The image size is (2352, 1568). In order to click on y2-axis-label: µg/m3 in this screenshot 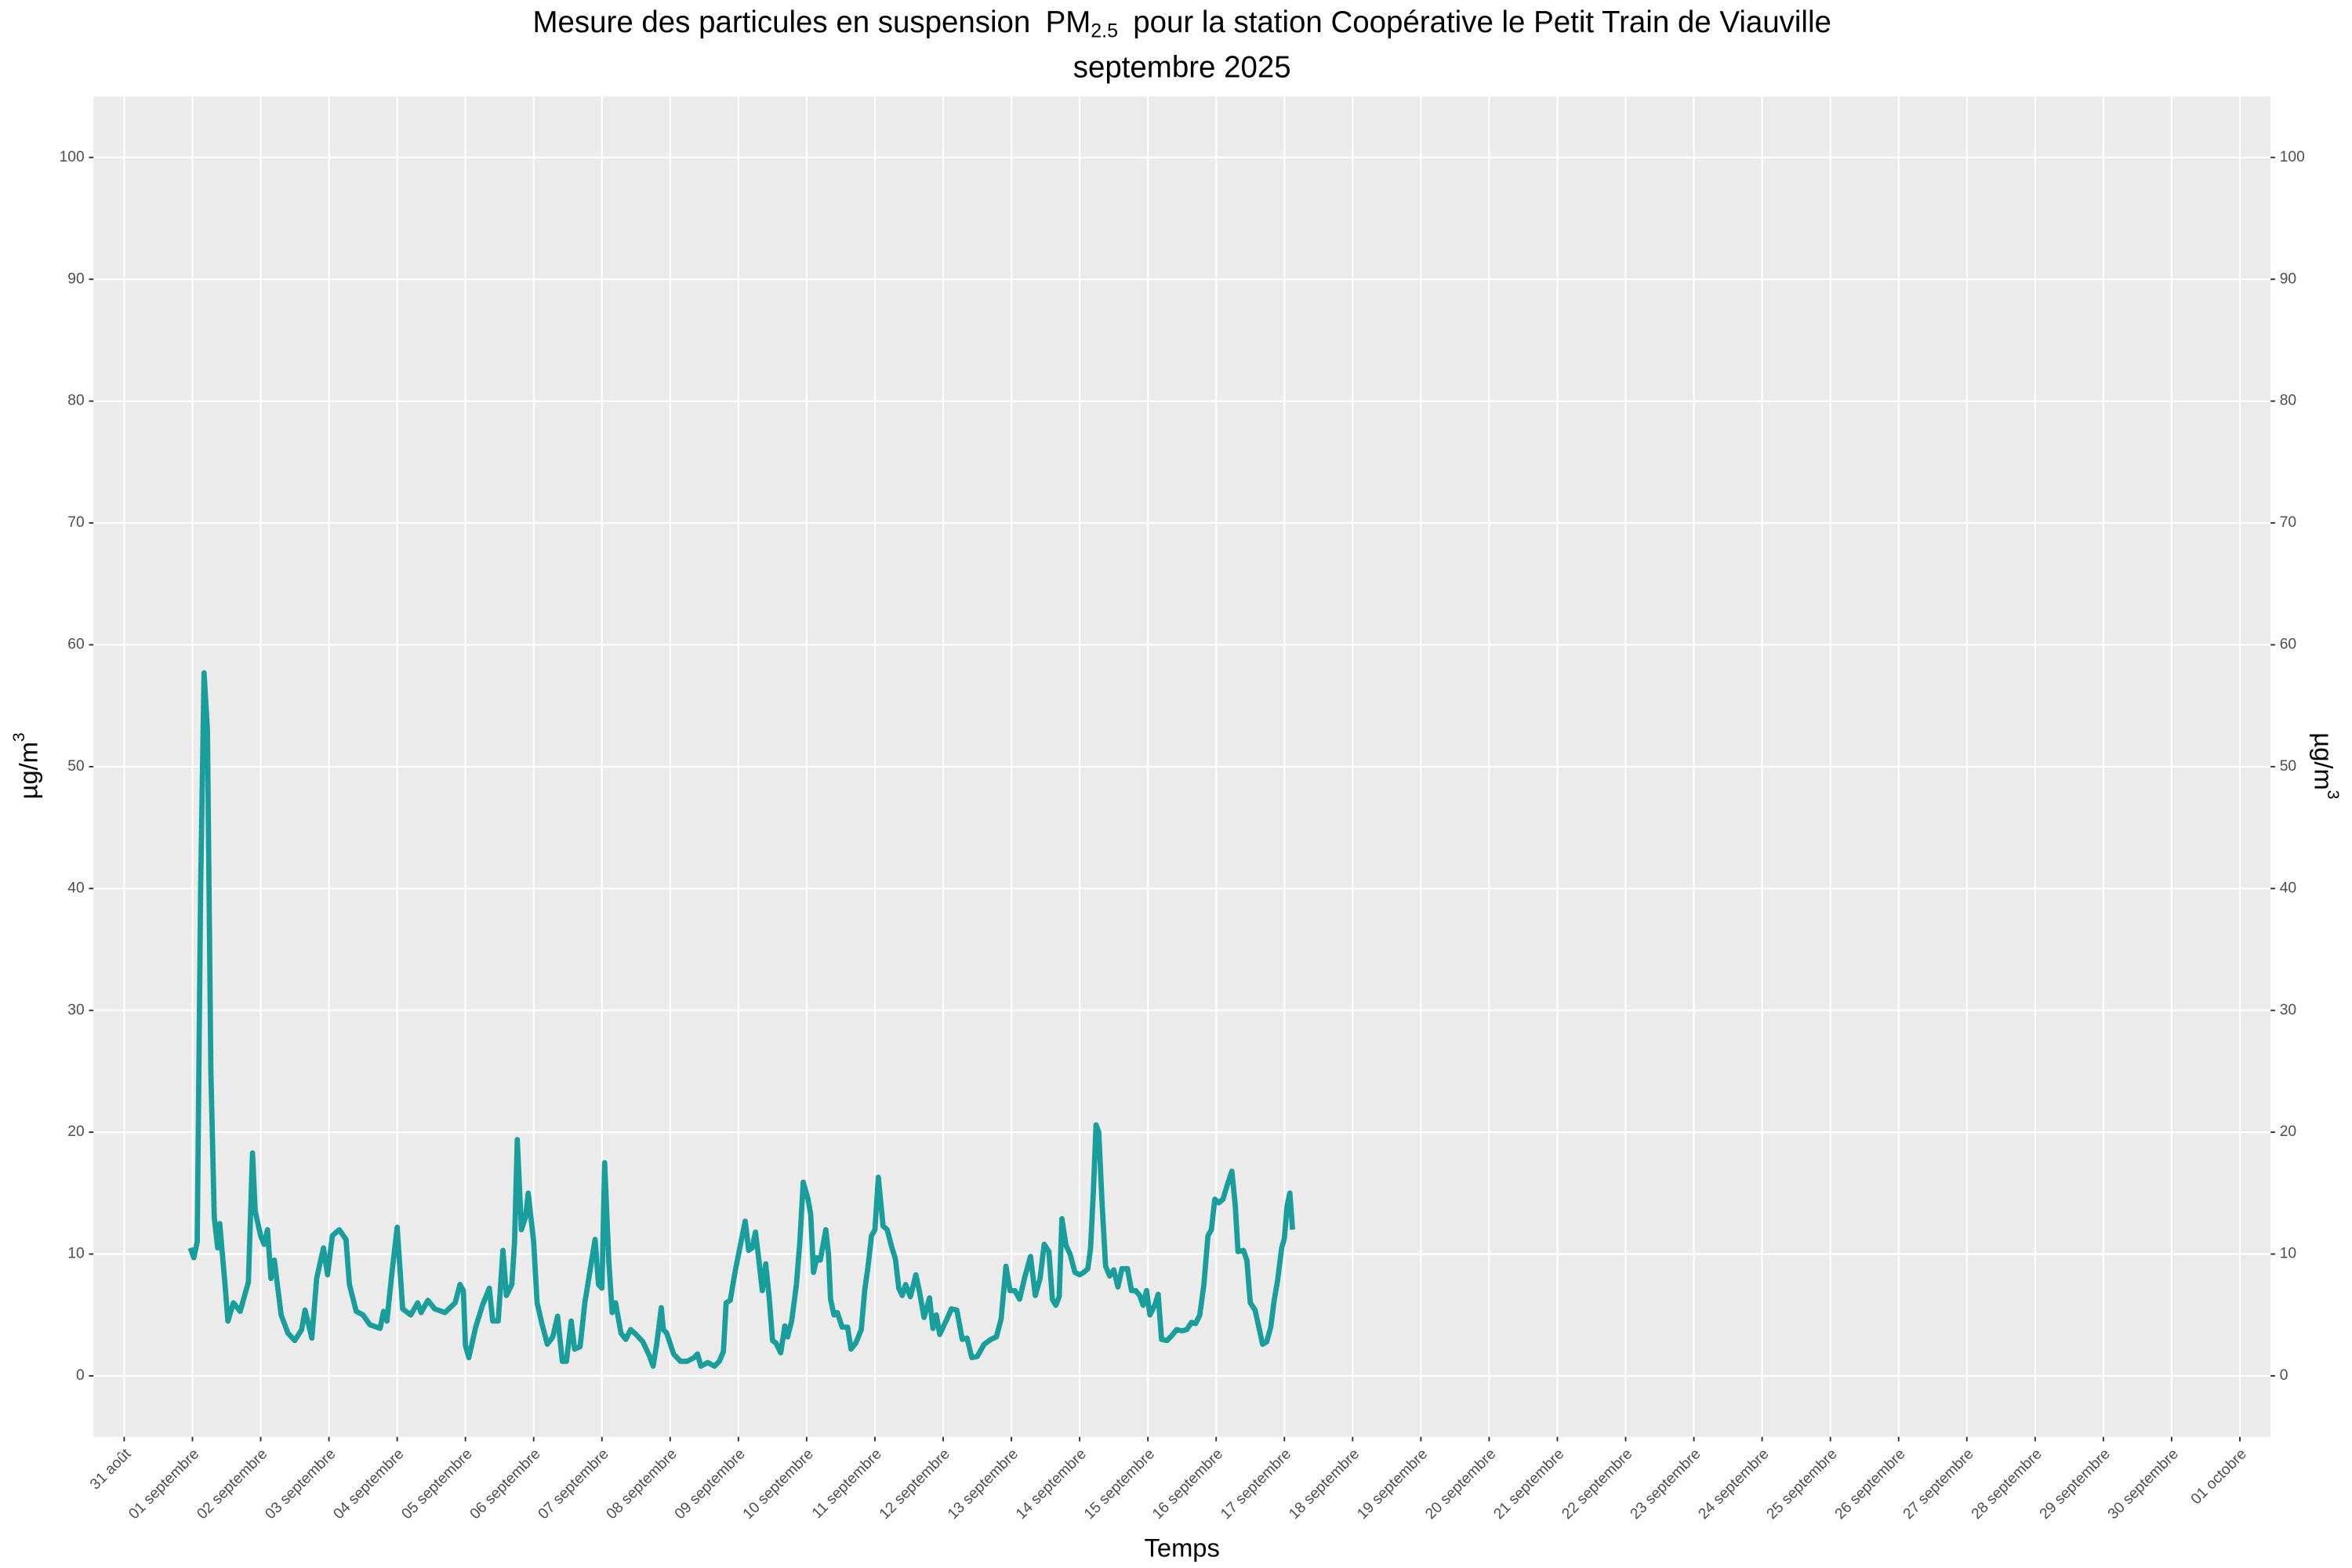, I will do `click(2326, 765)`.